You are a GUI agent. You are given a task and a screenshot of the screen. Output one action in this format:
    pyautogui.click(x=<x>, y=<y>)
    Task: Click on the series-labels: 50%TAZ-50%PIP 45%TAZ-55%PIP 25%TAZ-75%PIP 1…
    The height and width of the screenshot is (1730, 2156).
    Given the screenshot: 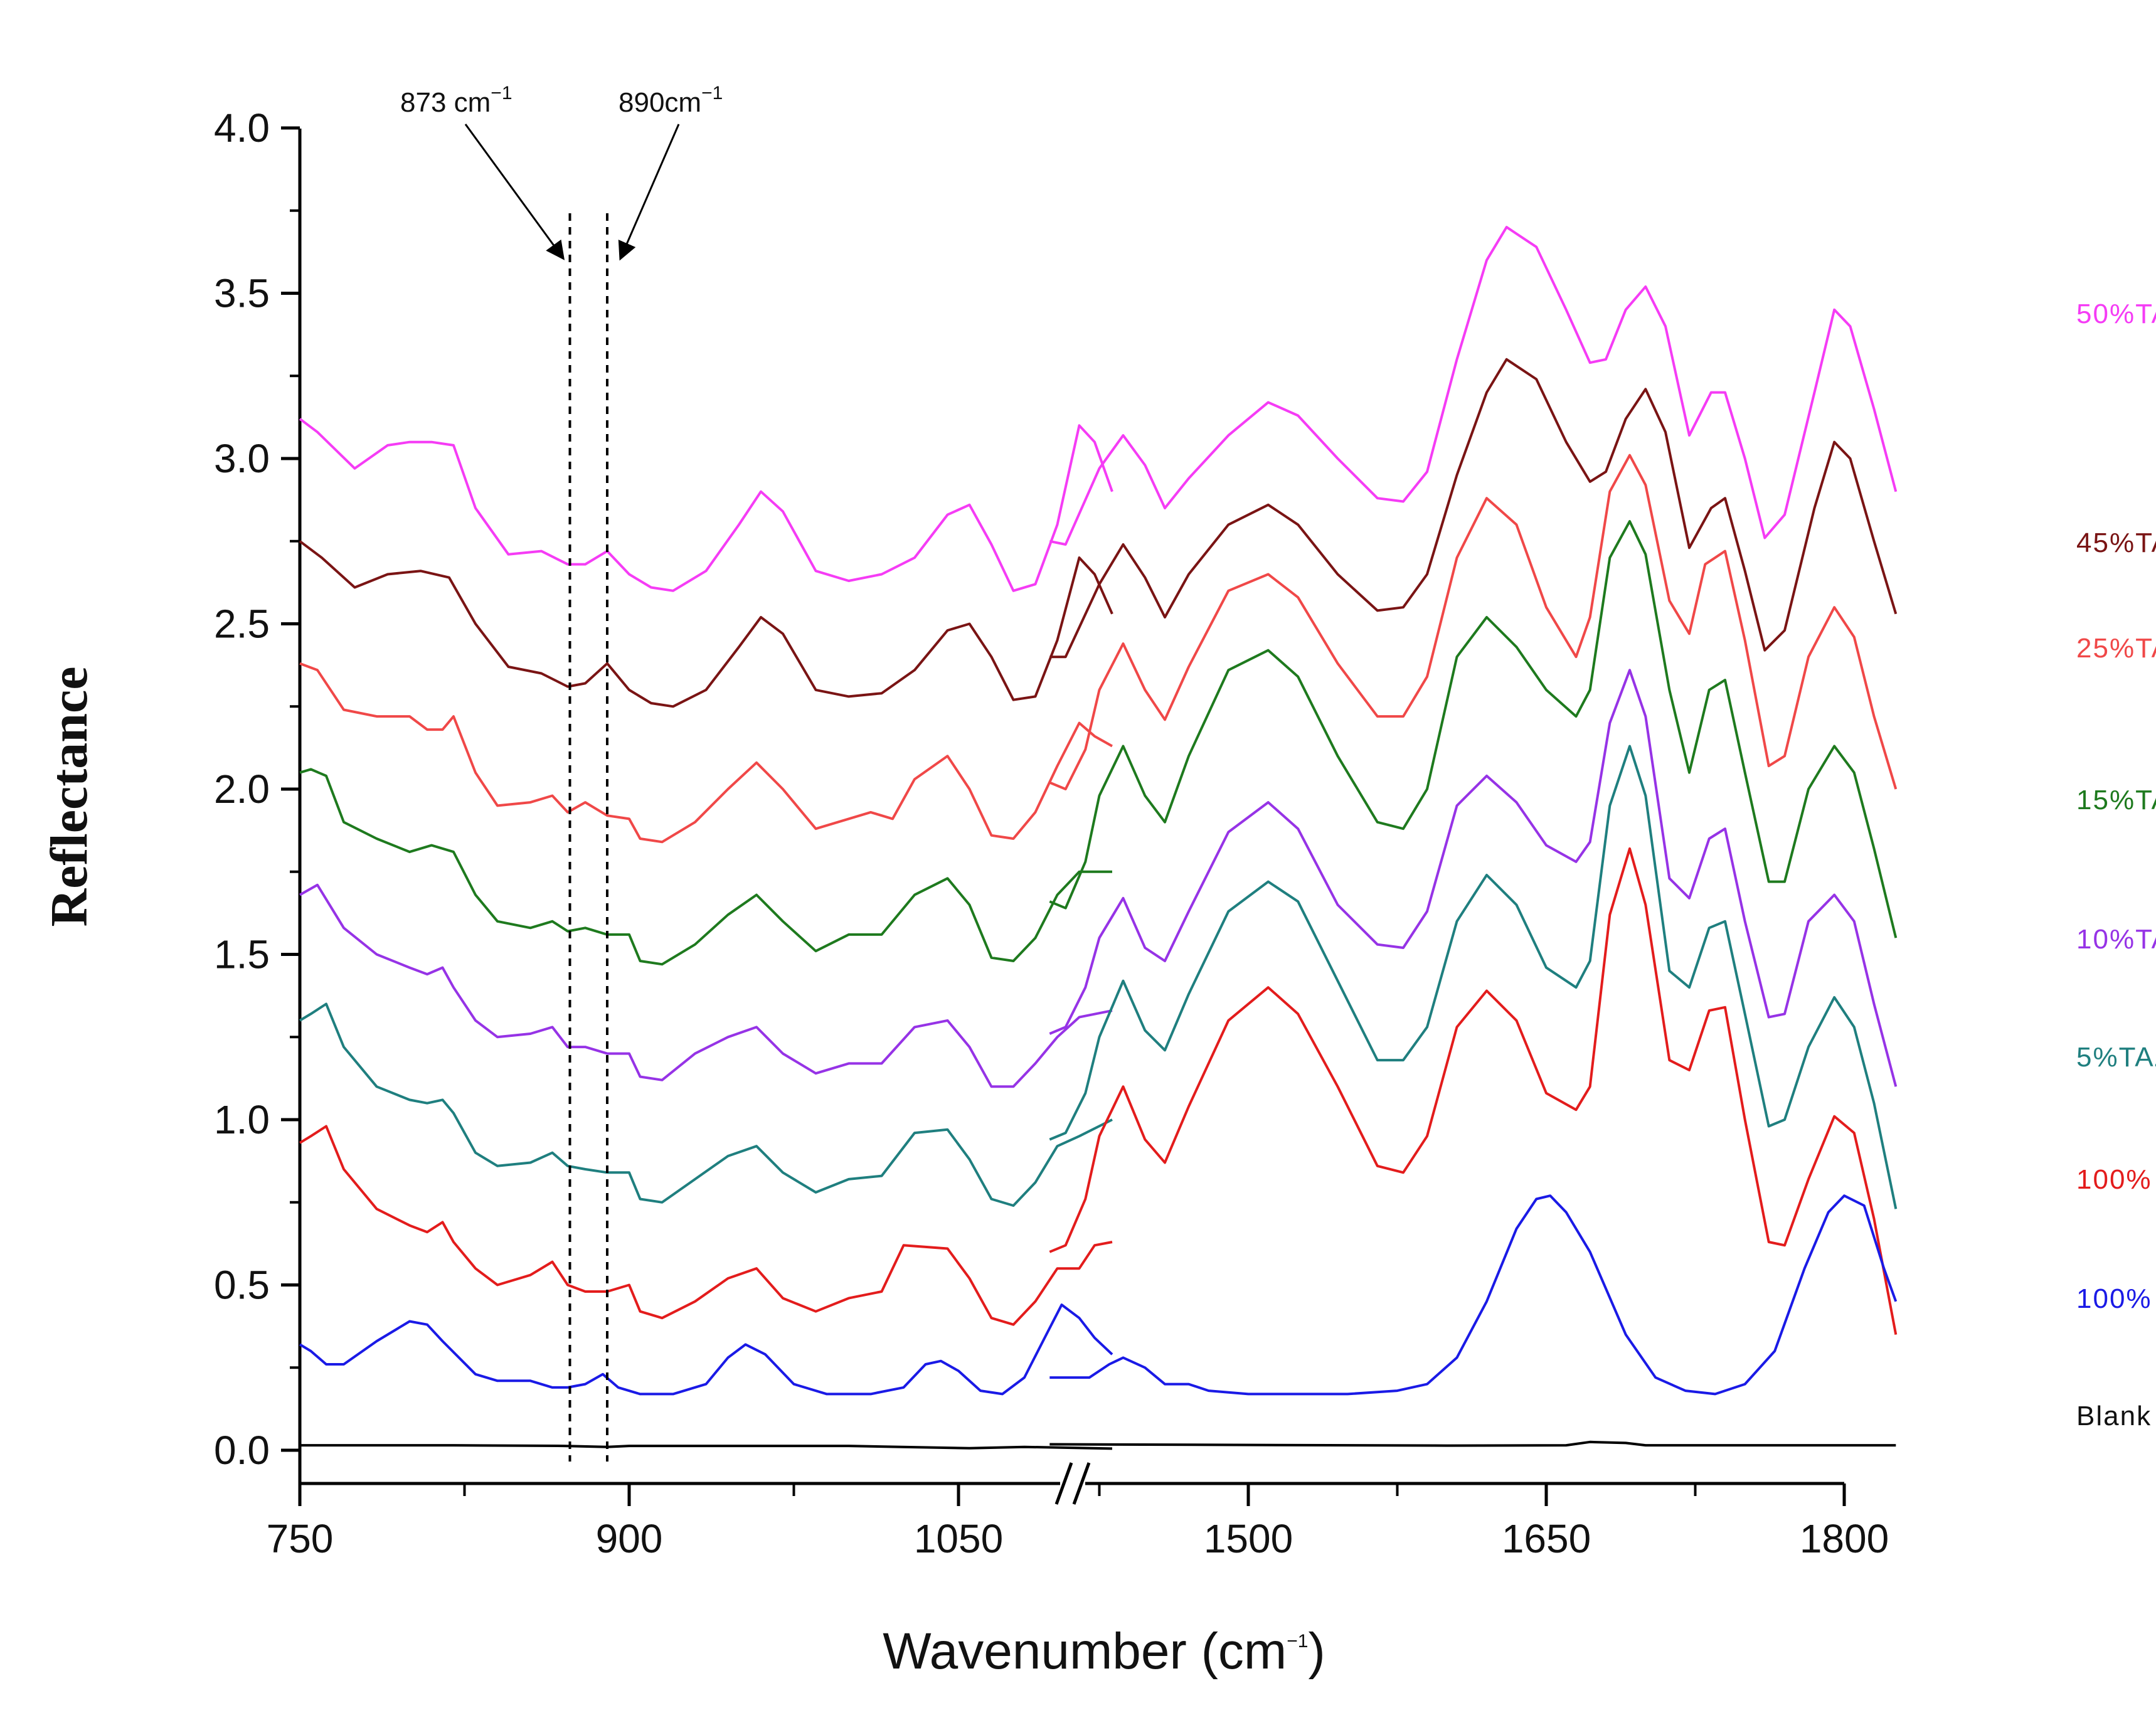 What is the action you would take?
    pyautogui.click(x=2116, y=865)
    